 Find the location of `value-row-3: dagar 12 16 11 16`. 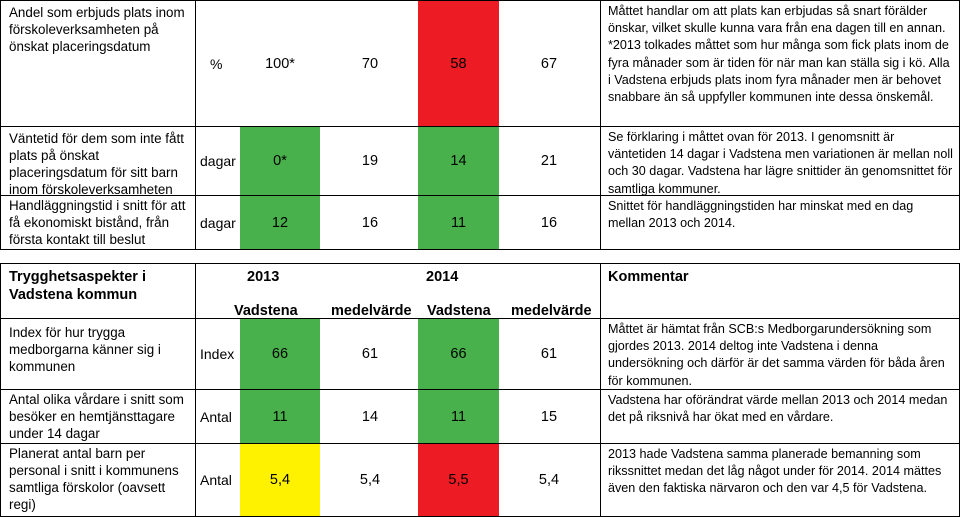

value-row-3: dagar 12 16 11 16 is located at coordinates (398, 222).